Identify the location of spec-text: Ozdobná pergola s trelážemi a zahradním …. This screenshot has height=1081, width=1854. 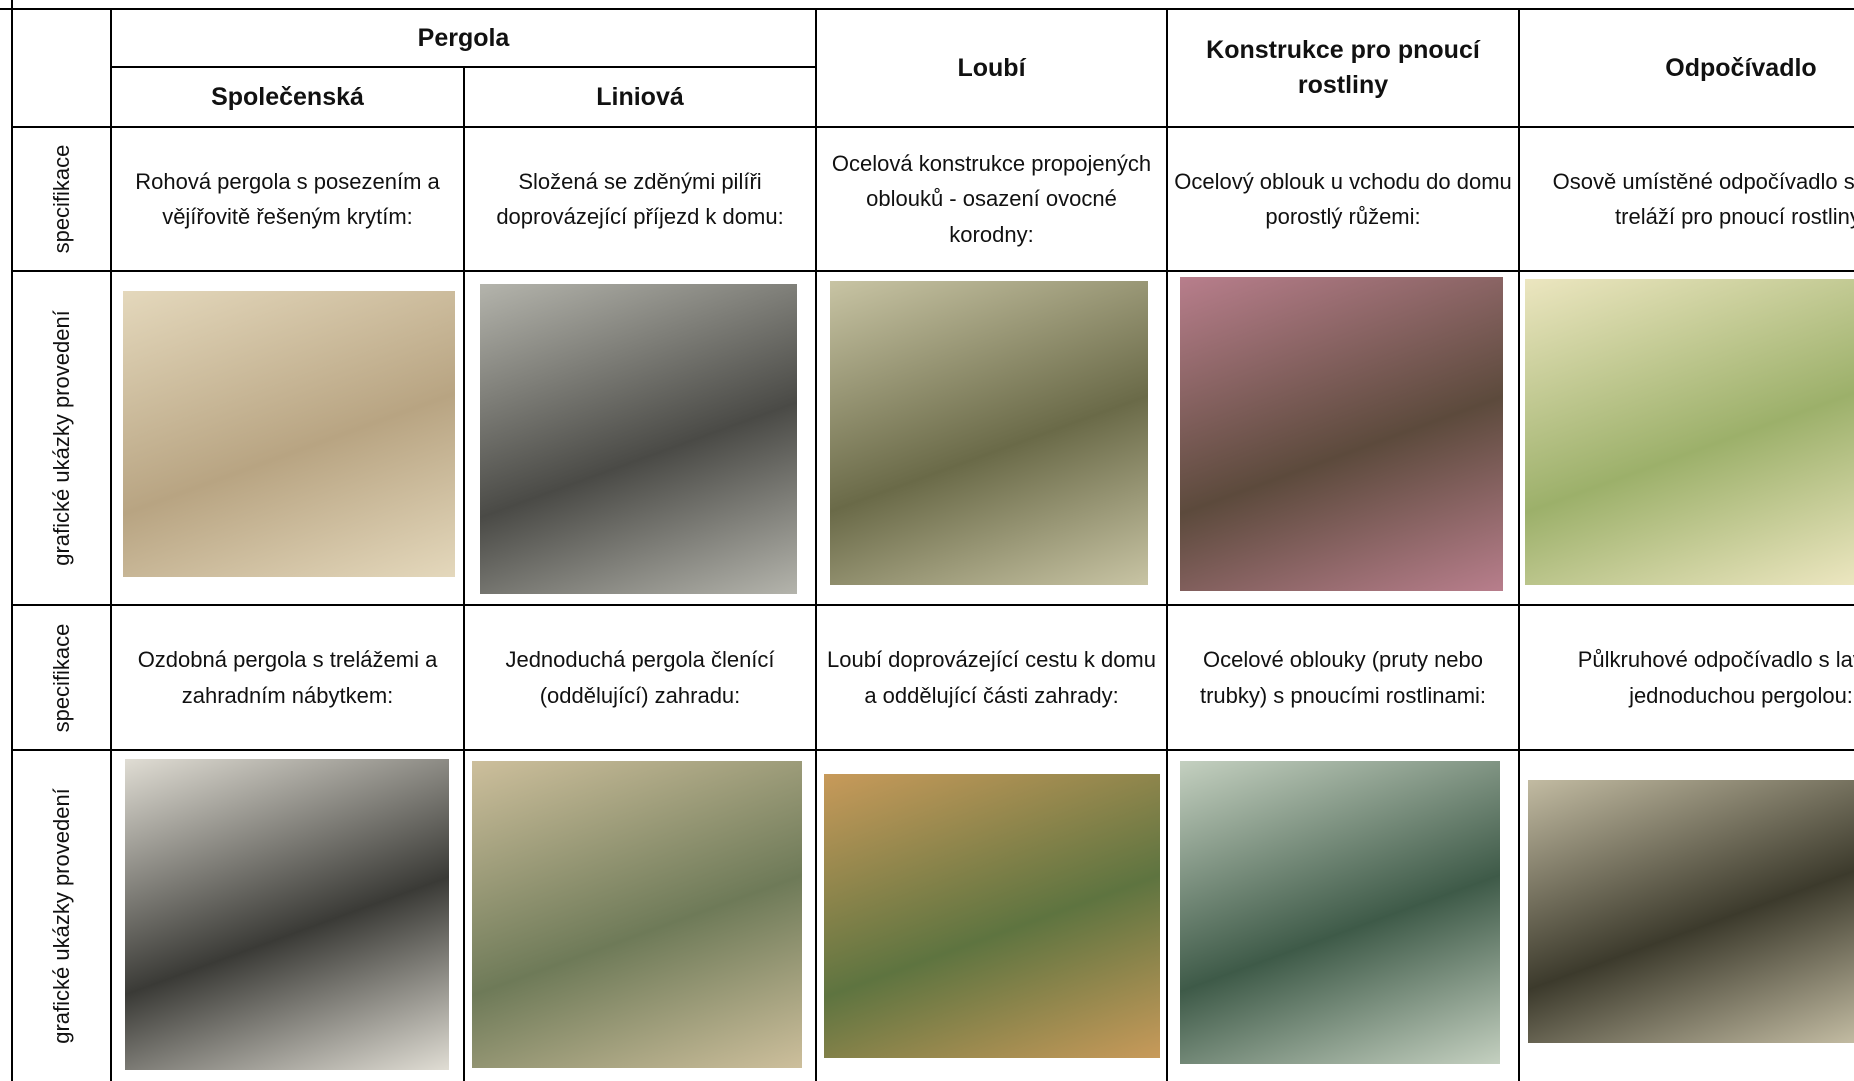
(287, 677).